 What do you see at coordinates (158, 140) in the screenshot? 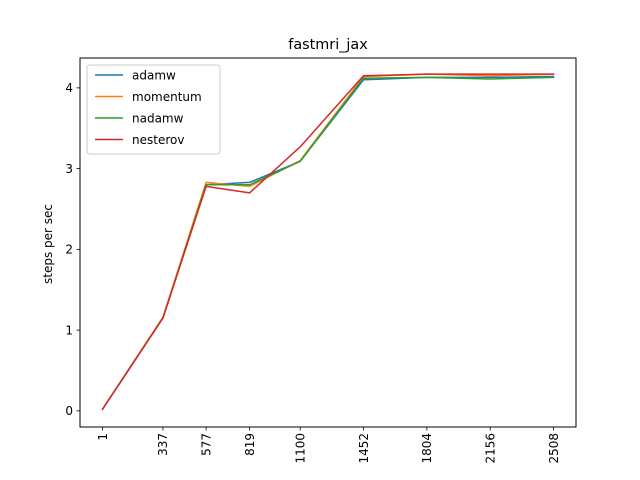
I see `legend-label-nesterov: nesterov` at bounding box center [158, 140].